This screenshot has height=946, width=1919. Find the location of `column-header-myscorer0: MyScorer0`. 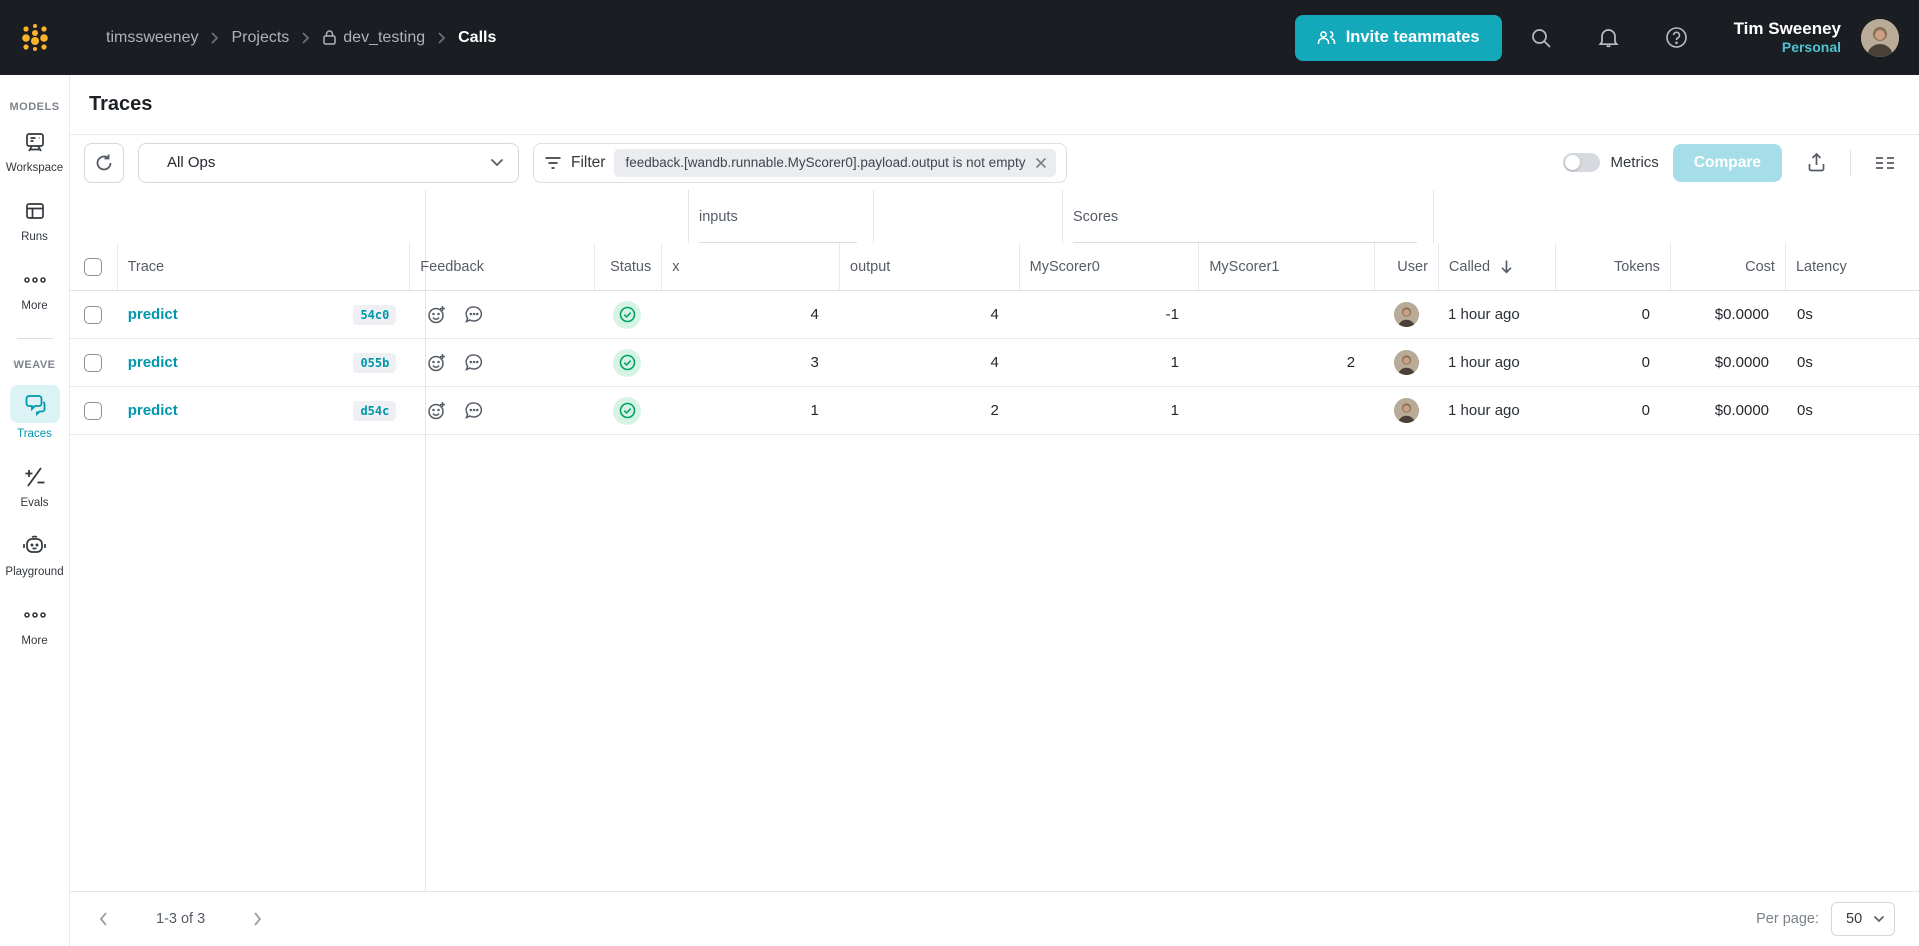

column-header-myscorer0: MyScorer0 is located at coordinates (1108, 266).